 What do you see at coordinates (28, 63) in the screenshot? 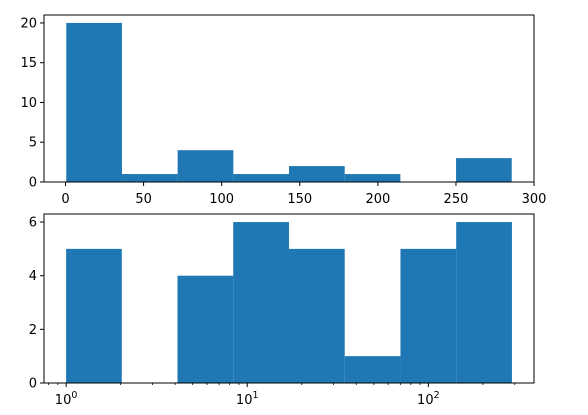
I see `y-tick-label: 15` at bounding box center [28, 63].